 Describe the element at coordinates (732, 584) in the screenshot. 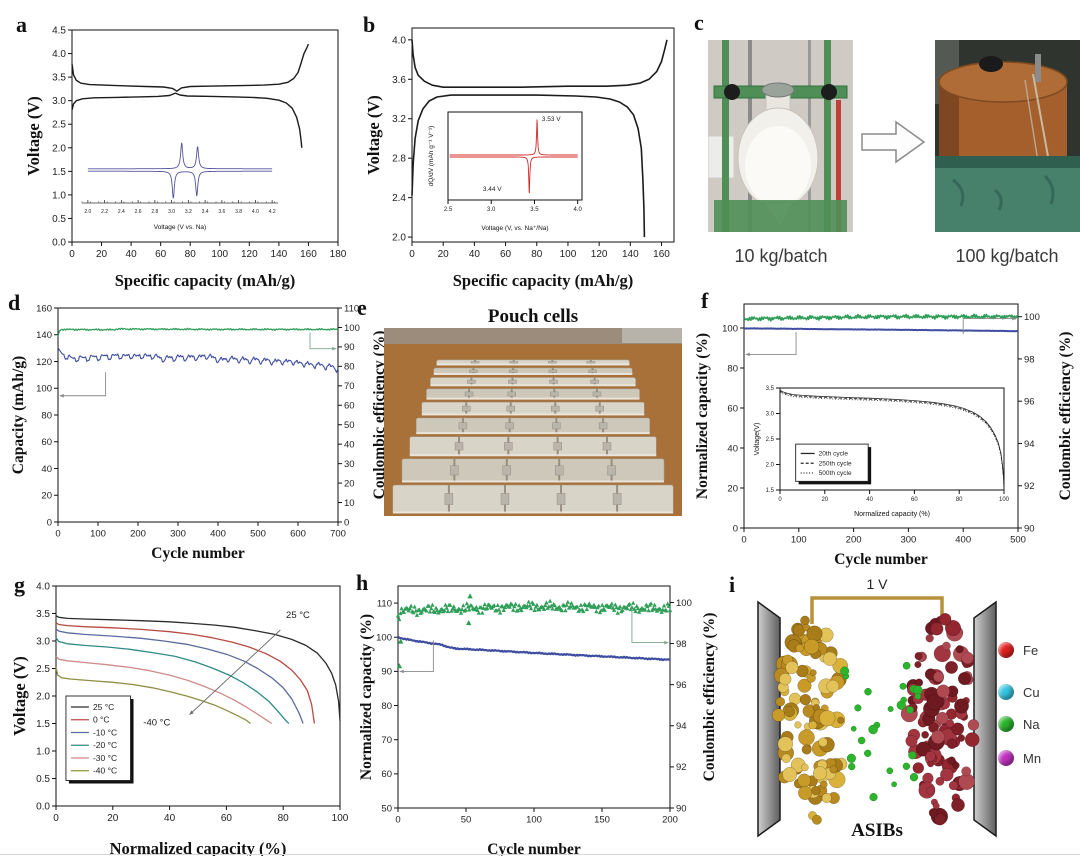

I see `panel-letter-i: i` at that location.